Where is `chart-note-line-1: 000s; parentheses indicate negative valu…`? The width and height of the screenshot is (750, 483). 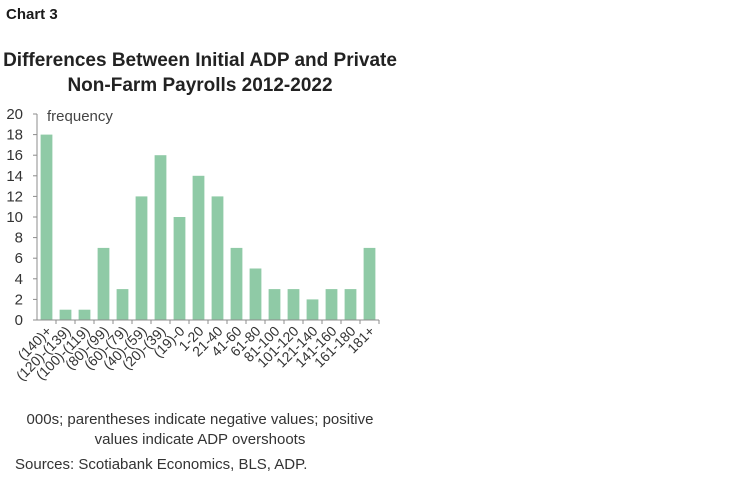 chart-note-line-1: 000s; parentheses indicate negative valu… is located at coordinates (200, 419).